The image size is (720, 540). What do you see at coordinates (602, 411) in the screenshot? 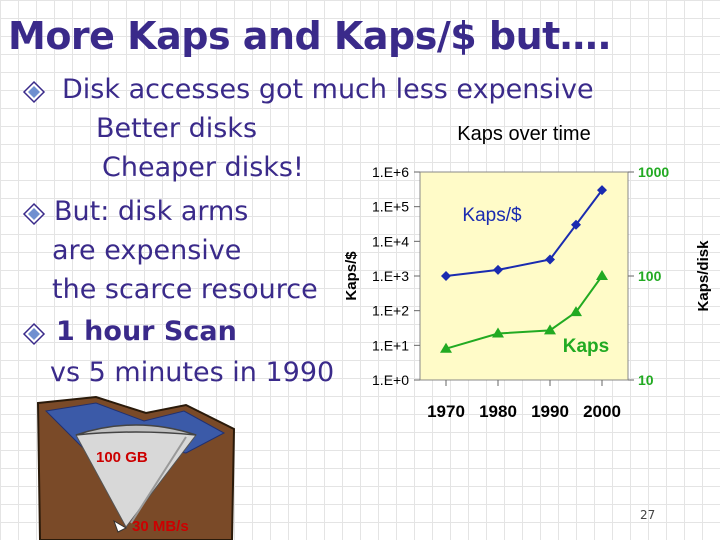
I see `x-tick-label: 2000` at bounding box center [602, 411].